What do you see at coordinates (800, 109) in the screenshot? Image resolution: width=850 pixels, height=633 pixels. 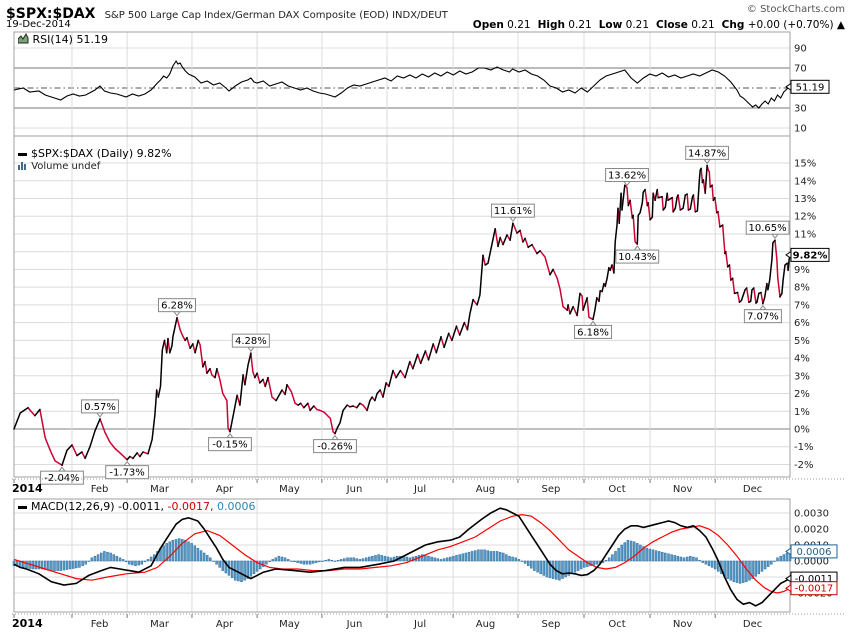 I see `rsi-axis-tick: 30` at bounding box center [800, 109].